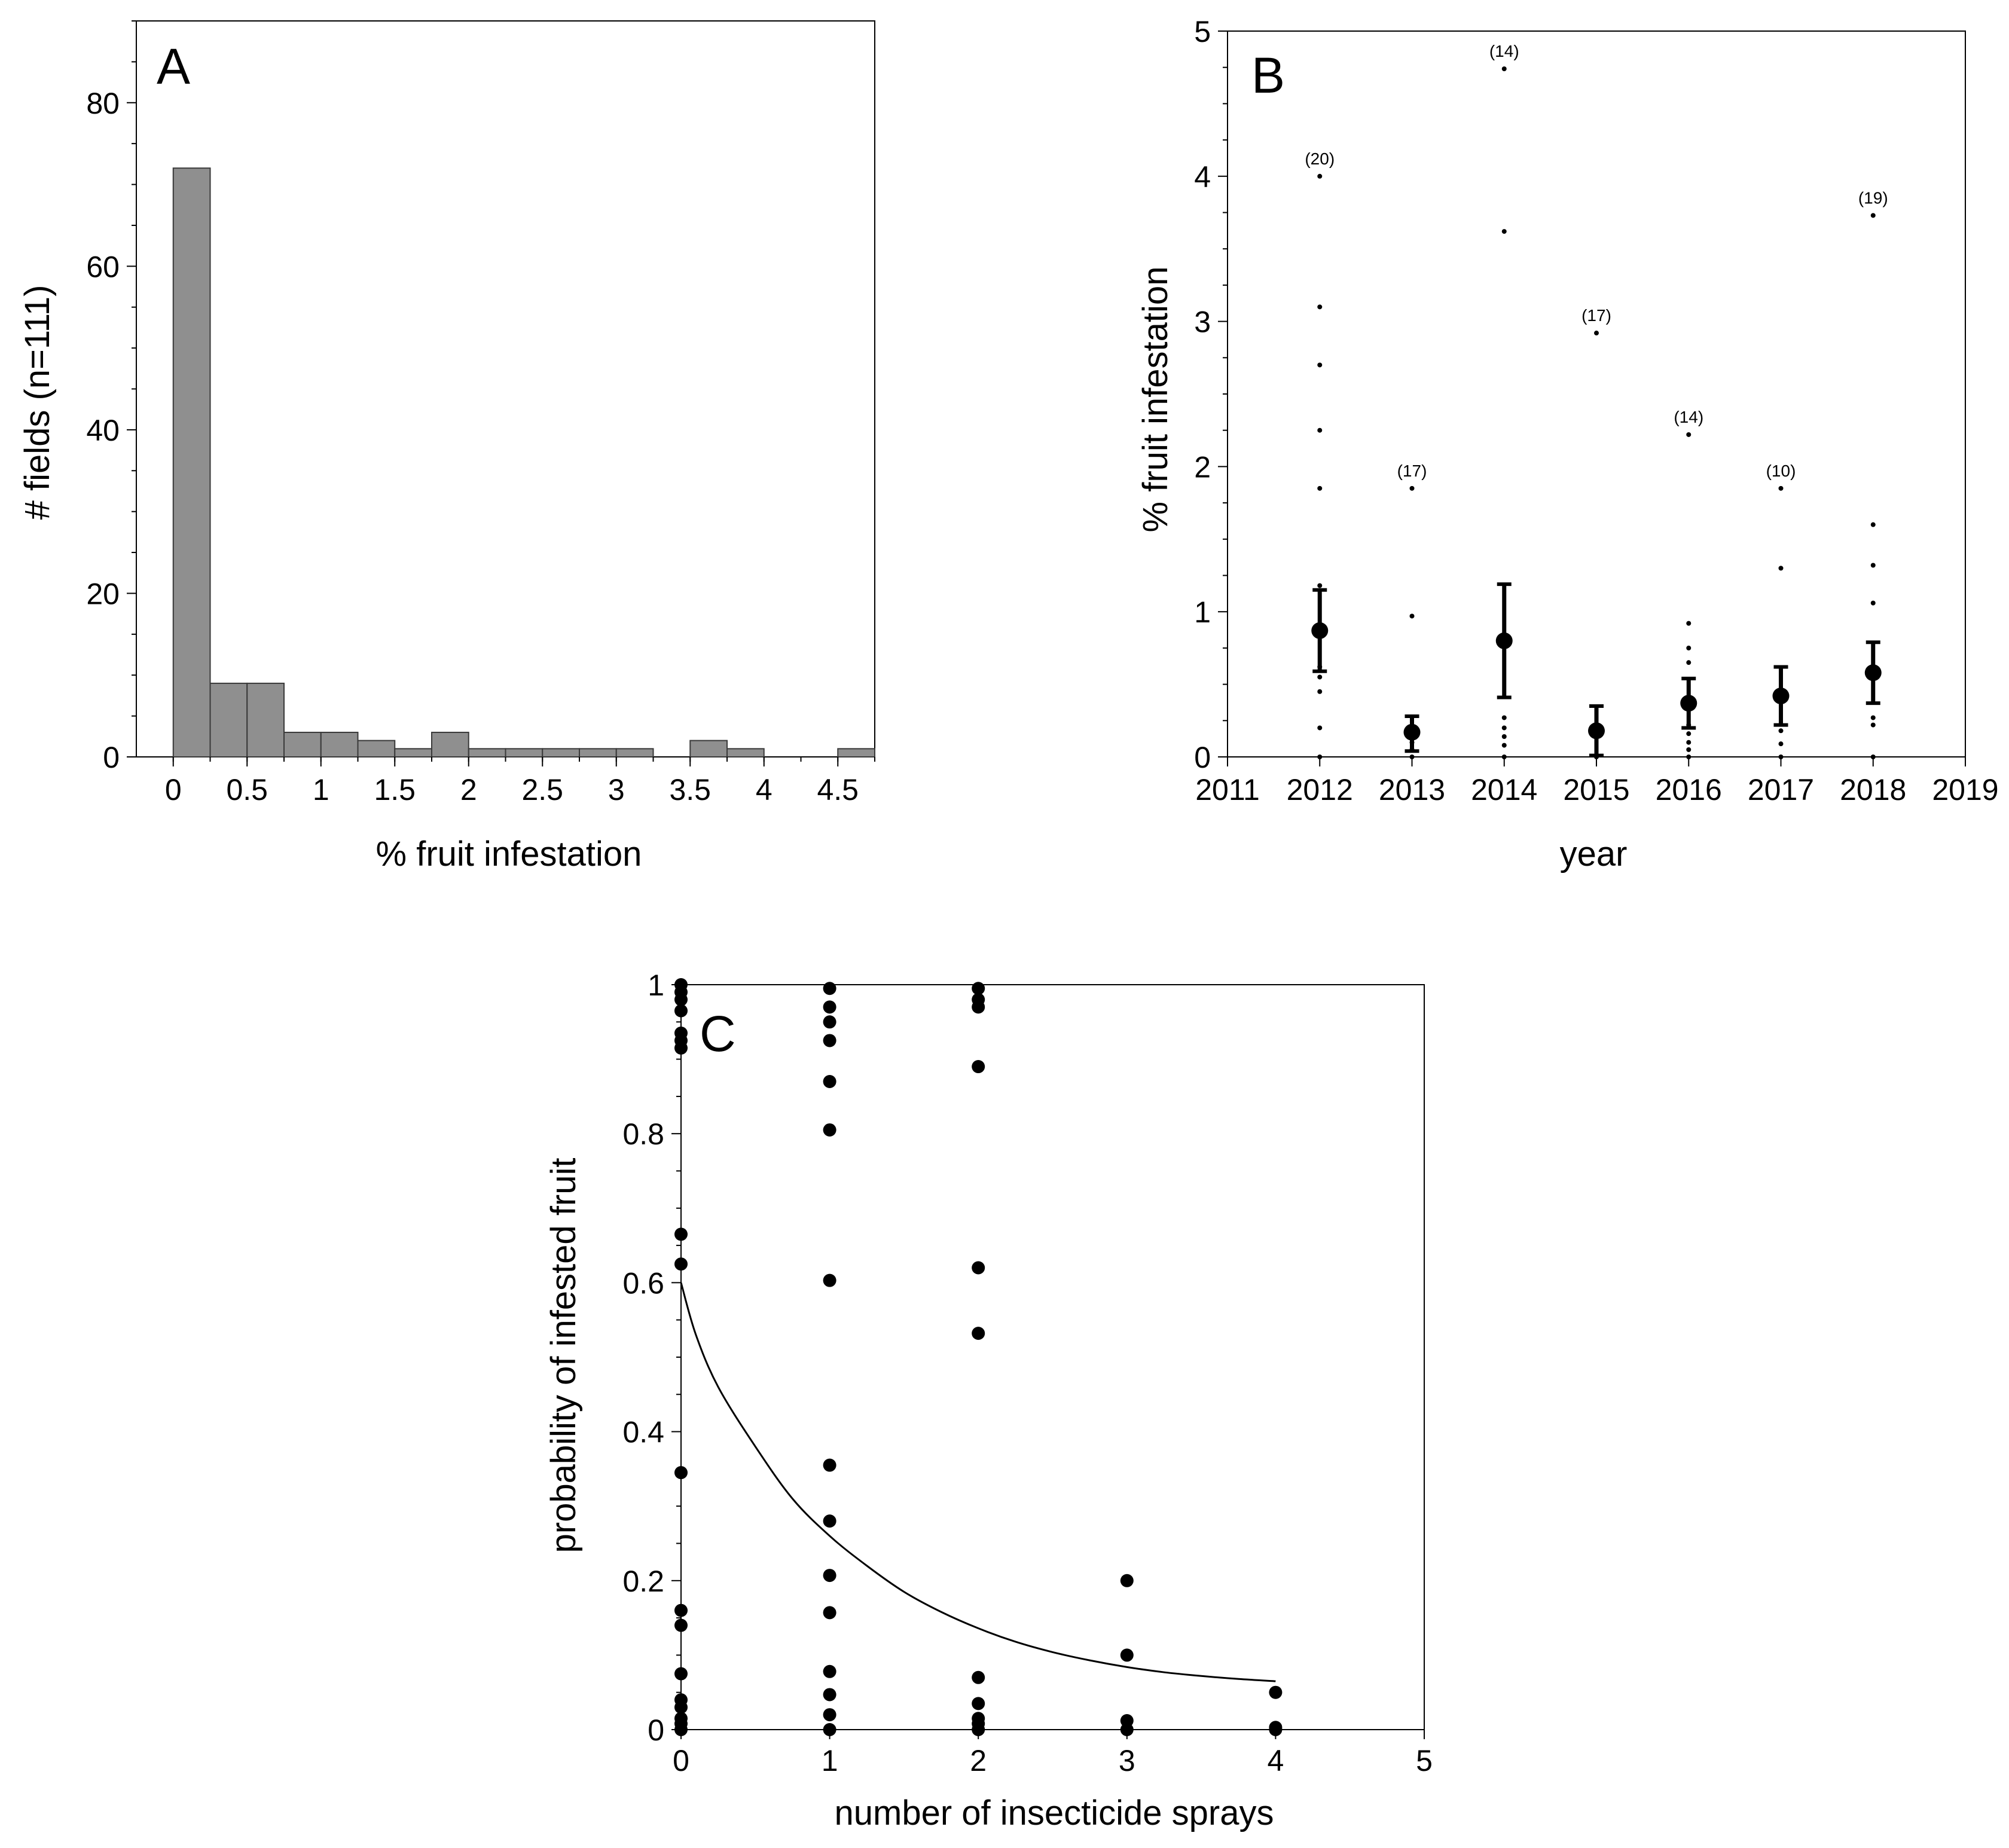 The height and width of the screenshot is (1848, 2009). I want to click on panel-a-x-tick-label: 4.5, so click(838, 790).